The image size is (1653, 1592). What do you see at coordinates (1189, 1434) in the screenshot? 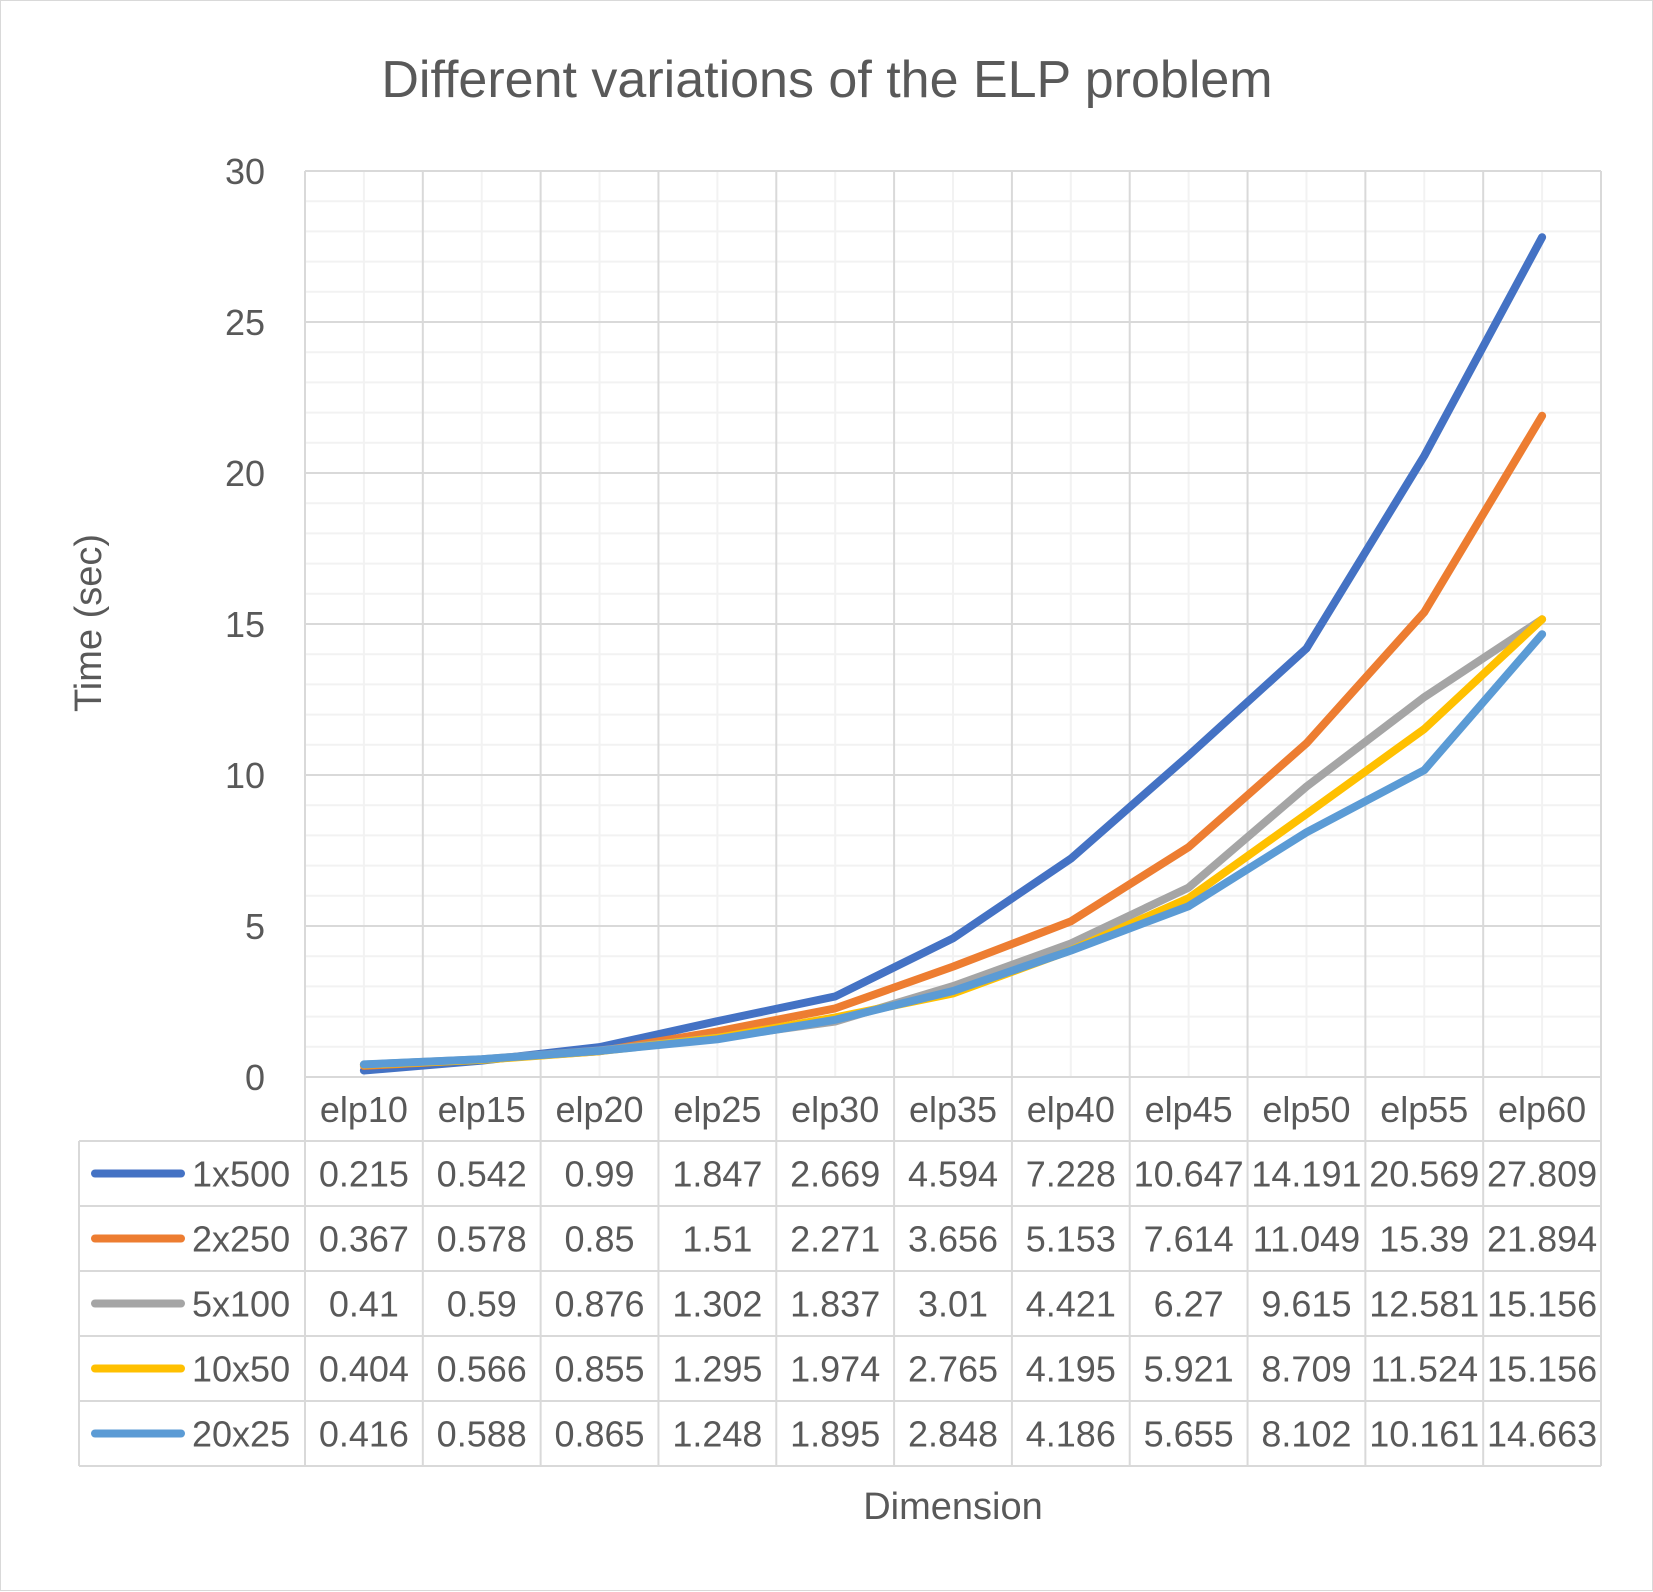
I see `data-label: 5.655` at bounding box center [1189, 1434].